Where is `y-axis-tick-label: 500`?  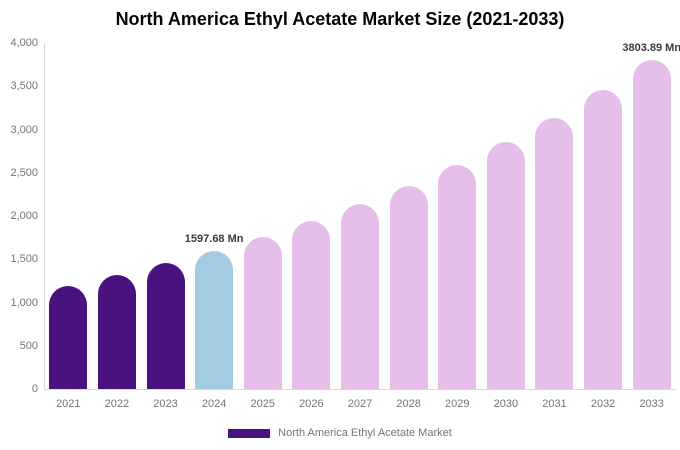
y-axis-tick-label: 500 is located at coordinates (28, 345).